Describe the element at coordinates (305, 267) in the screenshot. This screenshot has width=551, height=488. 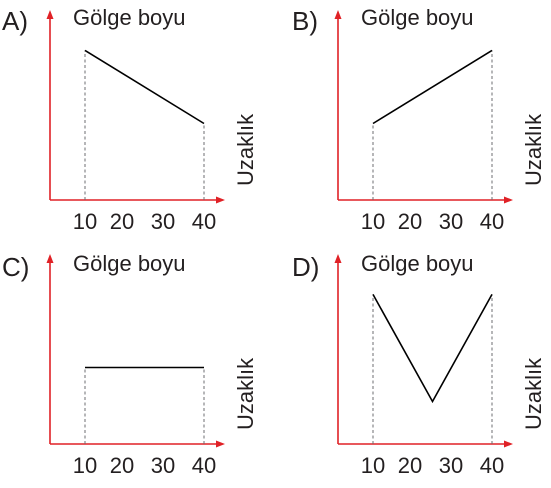
I see `option-letter: D)` at that location.